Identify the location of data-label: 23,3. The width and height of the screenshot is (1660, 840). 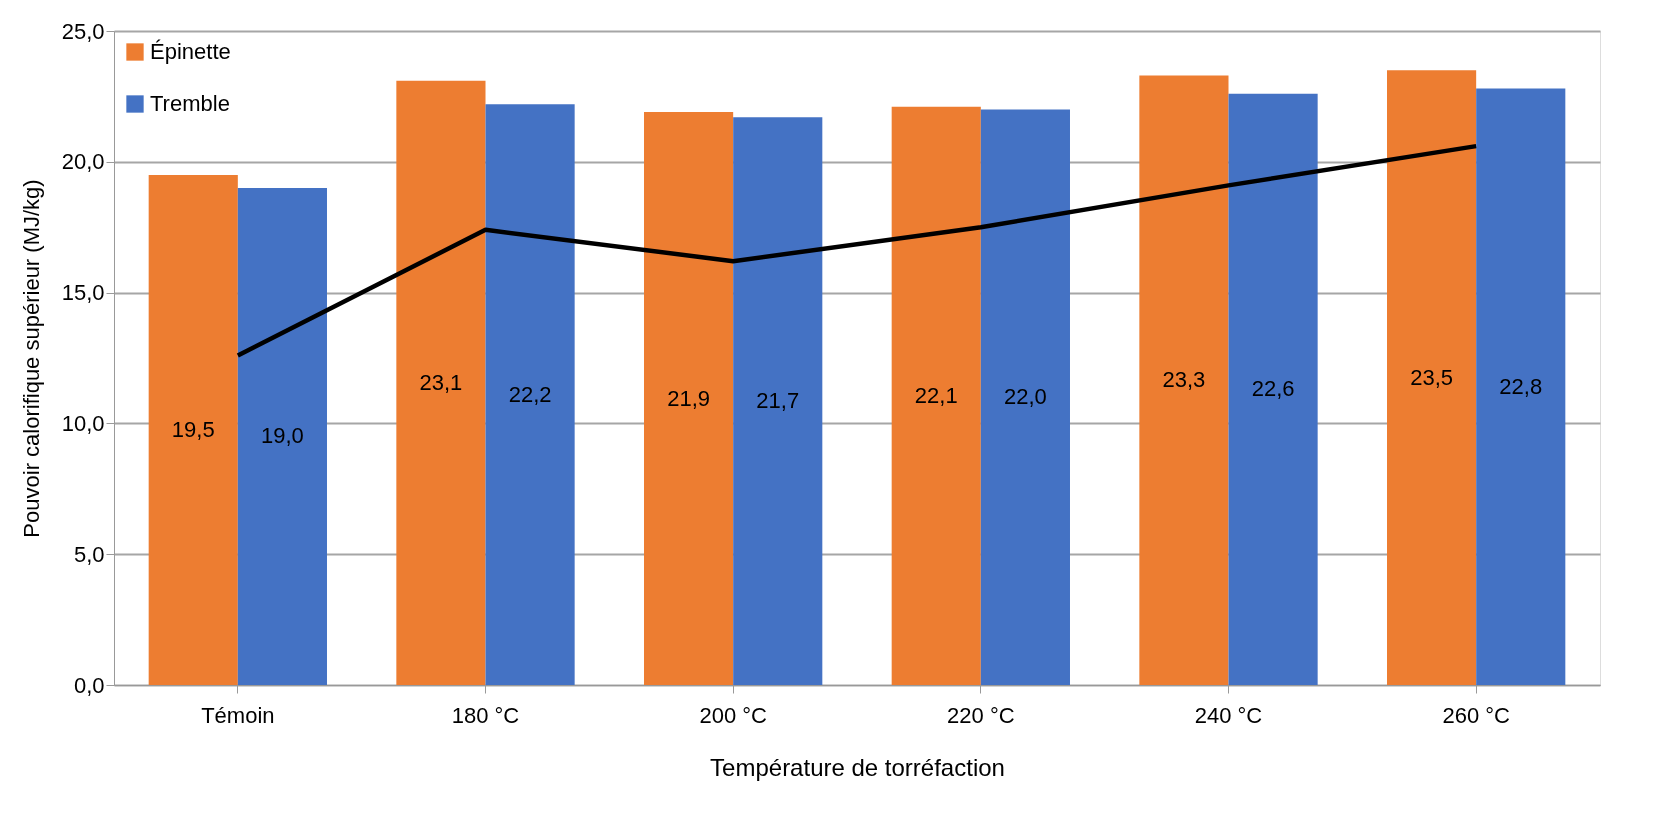
(1184, 380).